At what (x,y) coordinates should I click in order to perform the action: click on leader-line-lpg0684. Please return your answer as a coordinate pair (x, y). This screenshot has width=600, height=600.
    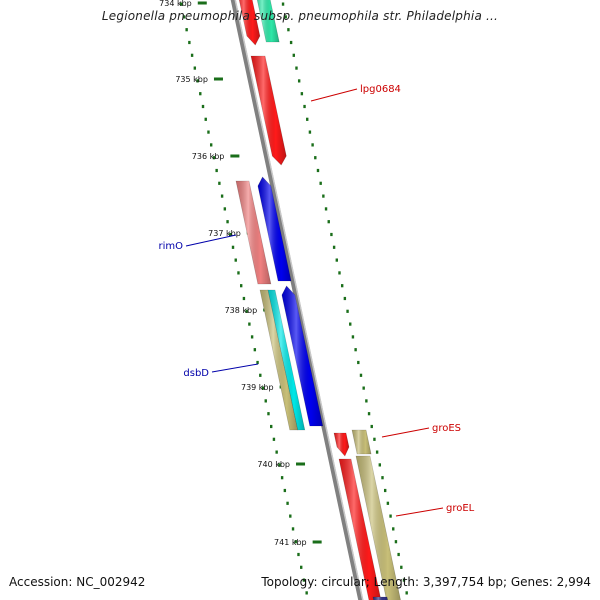
    Looking at the image, I should click on (334, 95).